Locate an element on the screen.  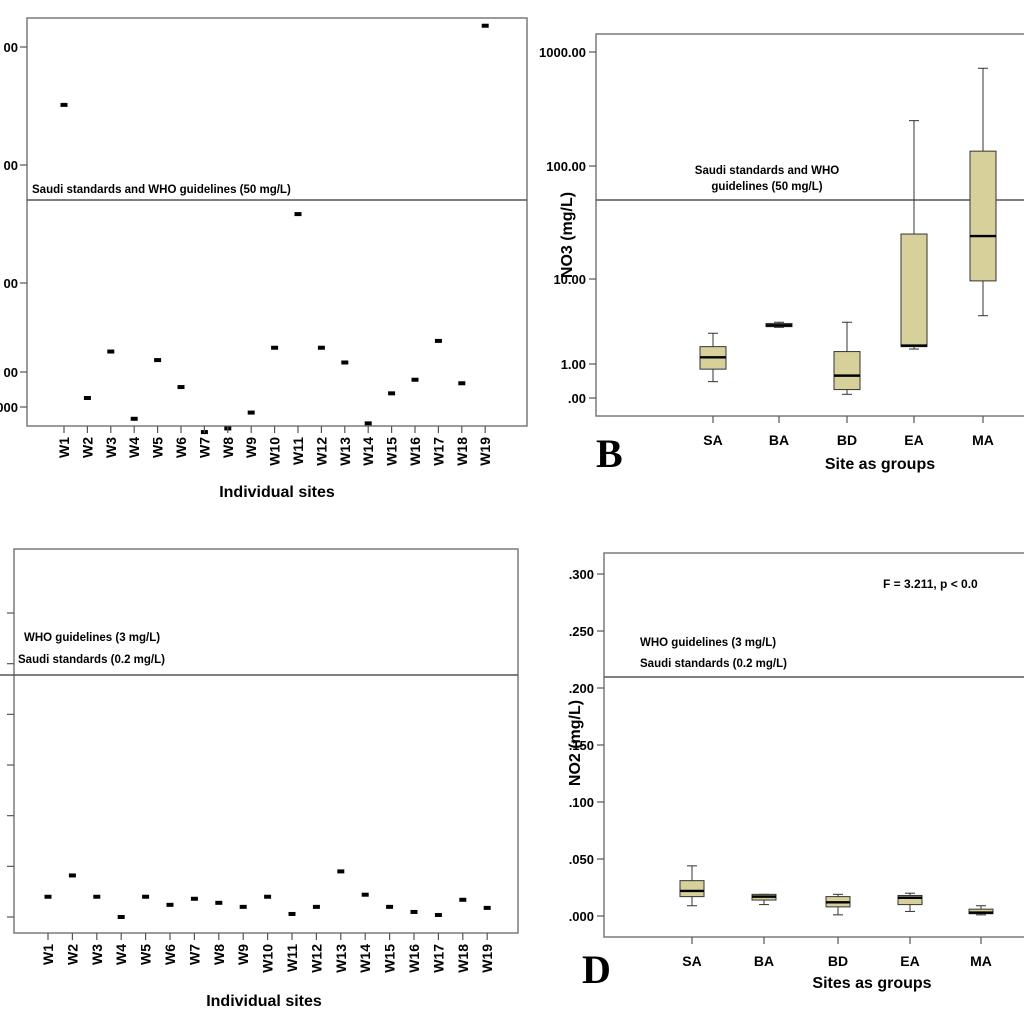
panel-a-x-tick-label: W7 is located at coordinates (204, 447).